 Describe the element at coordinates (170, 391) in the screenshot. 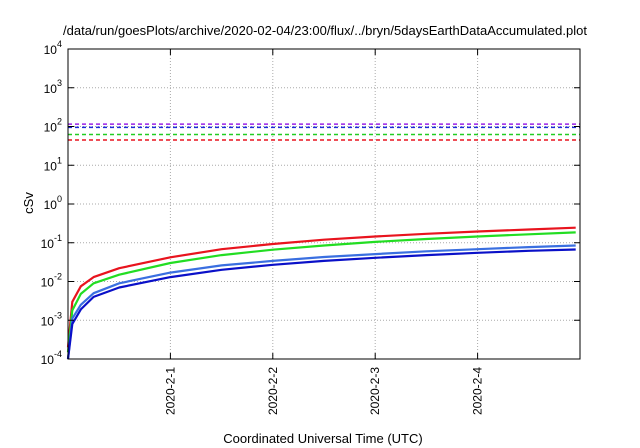

I see `x-tick-label: 2020-2-1` at that location.